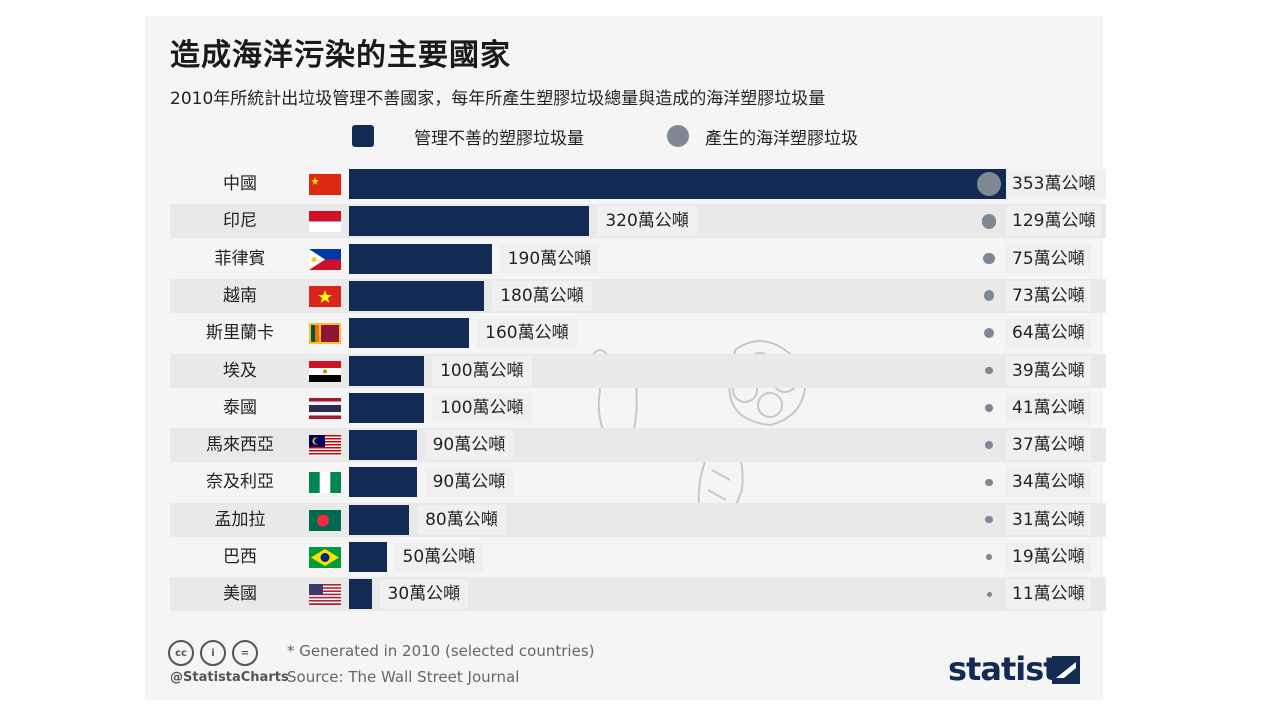 This screenshot has width=1280, height=720. Describe the element at coordinates (781, 138) in the screenshot. I see `legend-dot-label: 產生的海洋塑膠垃圾` at that location.